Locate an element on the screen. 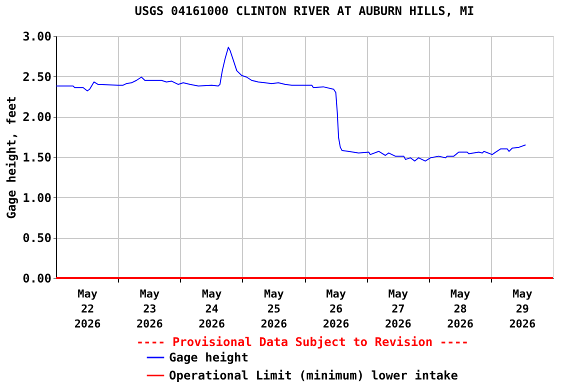 The height and width of the screenshot is (384, 576). x-tick-label: May 23 2026 is located at coordinates (150, 309).